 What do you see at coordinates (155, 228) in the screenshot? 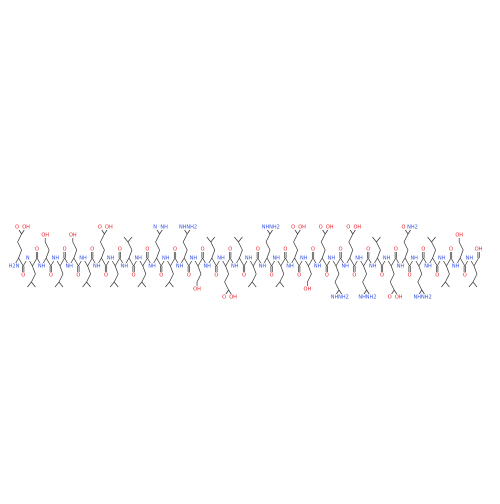
I see `atom-label: N` at bounding box center [155, 228].